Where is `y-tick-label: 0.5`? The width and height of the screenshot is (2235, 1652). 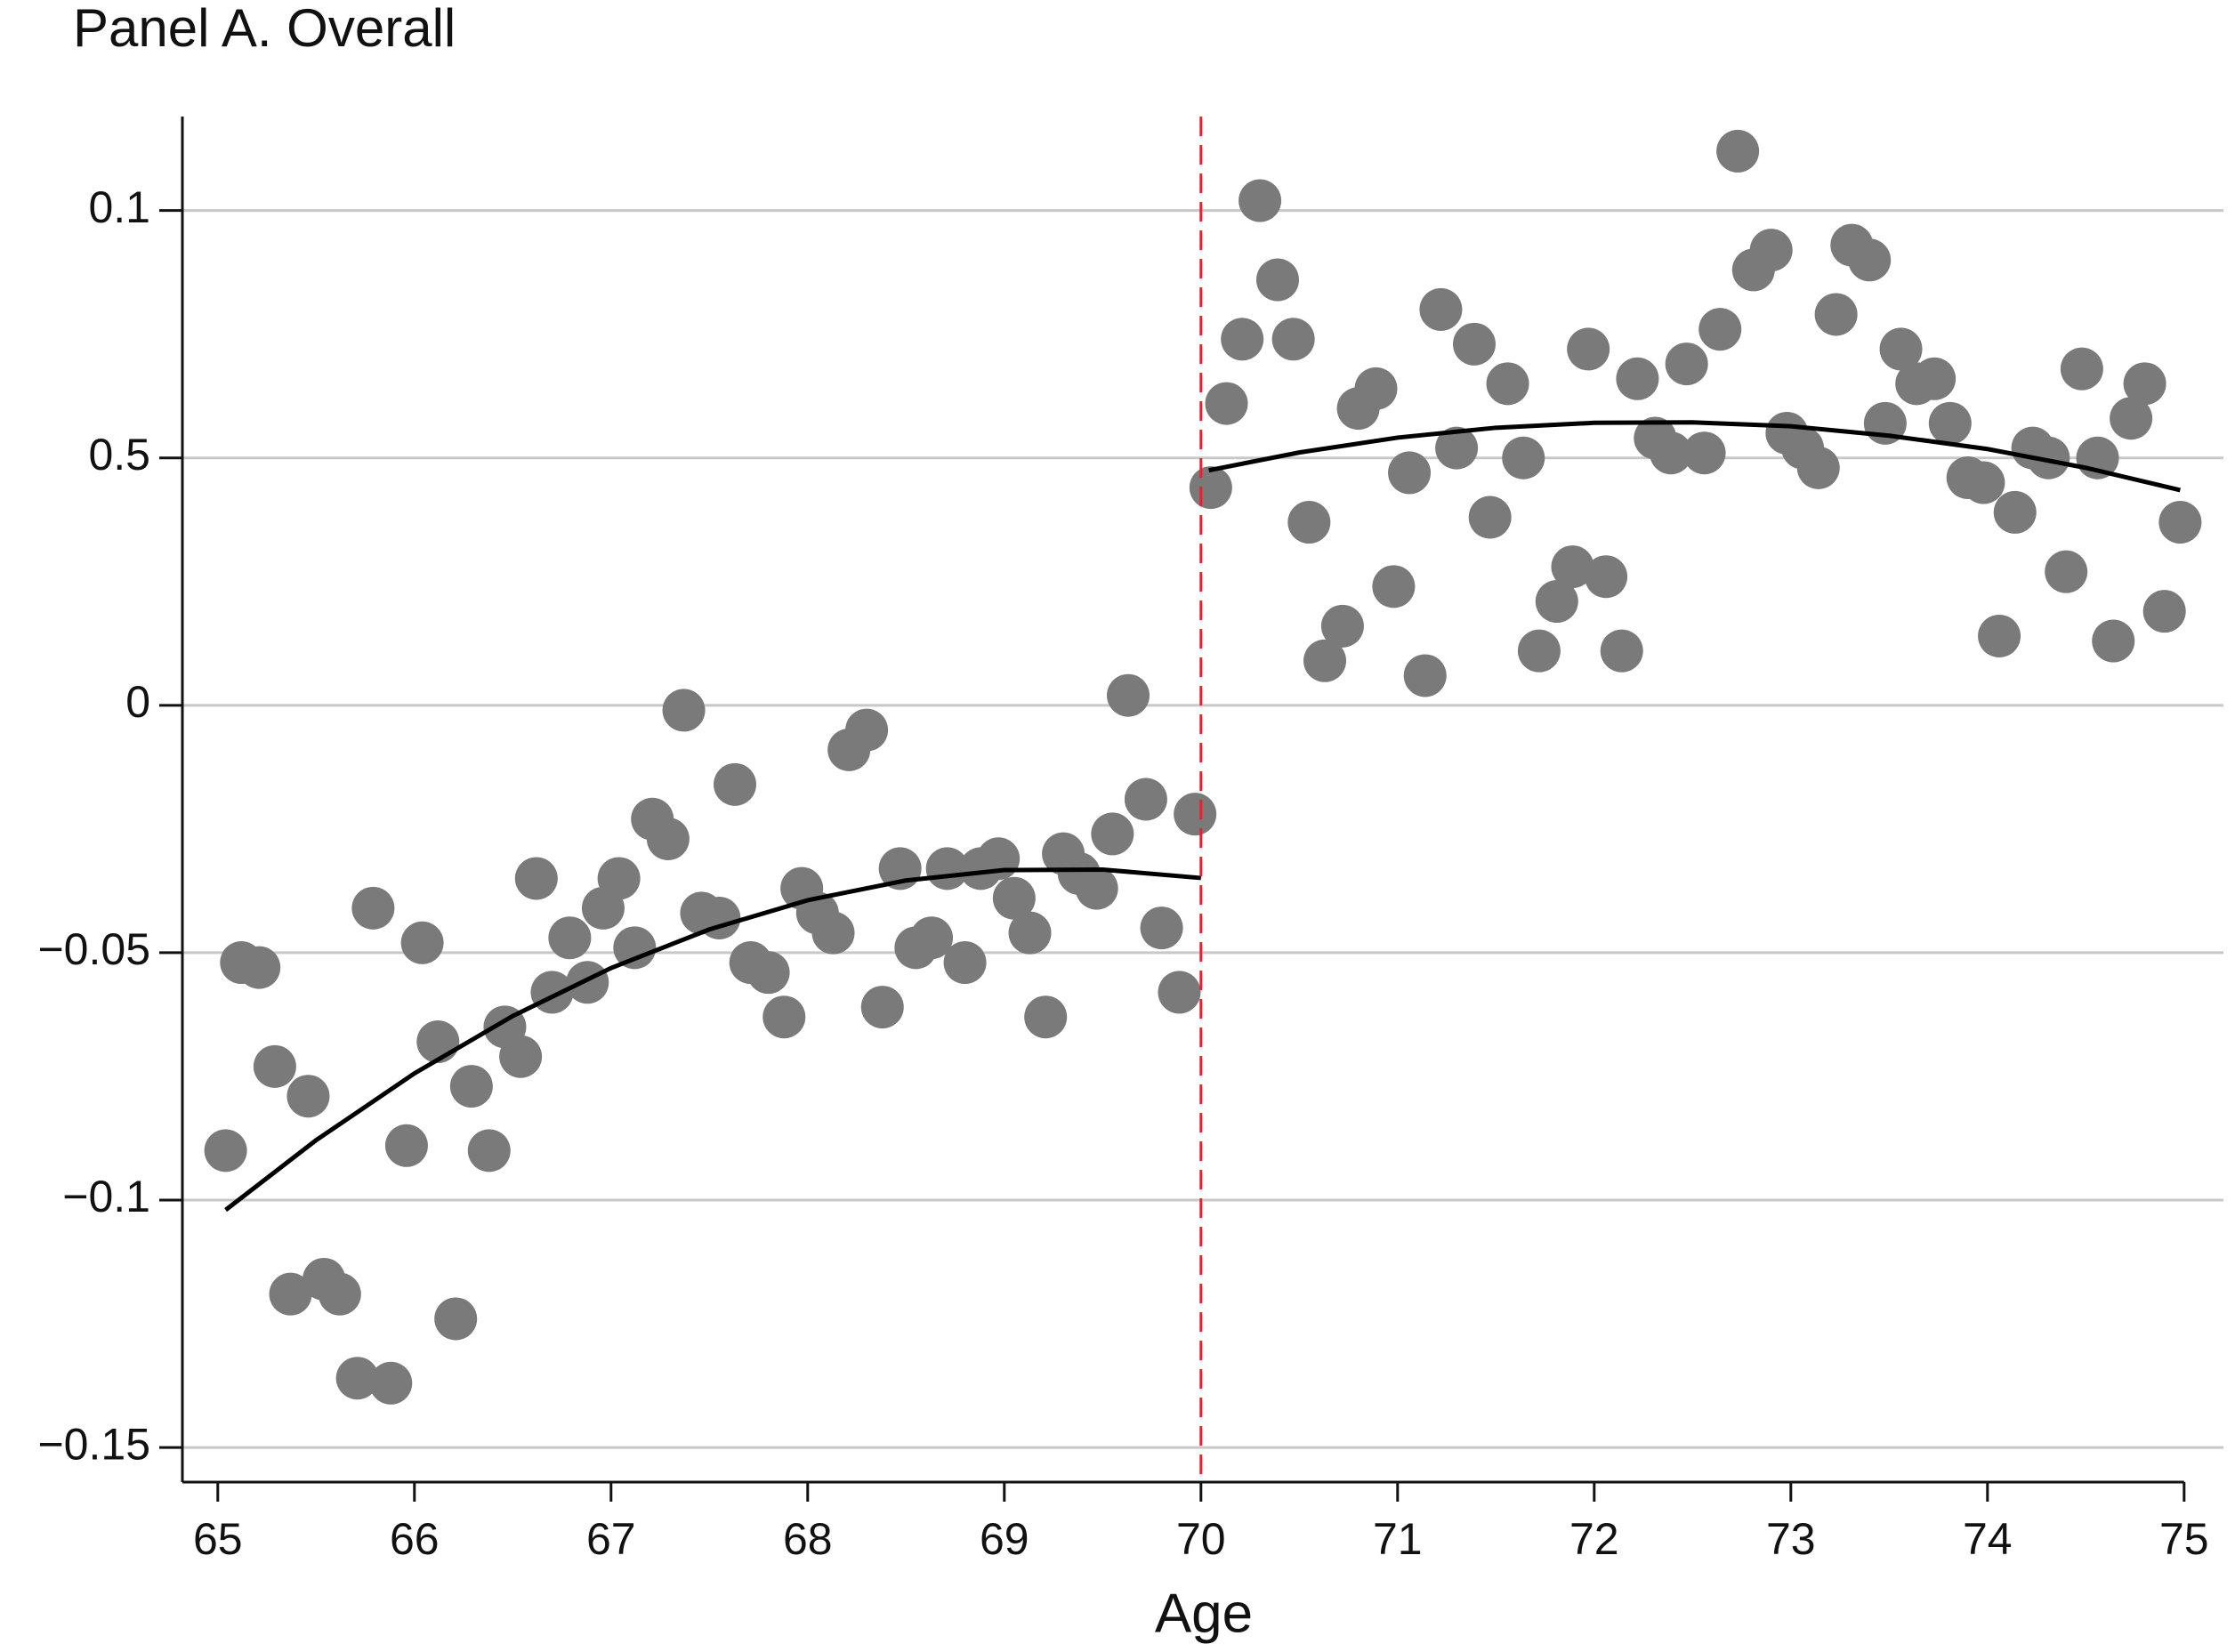
y-tick-label: 0.5 is located at coordinates (119, 454).